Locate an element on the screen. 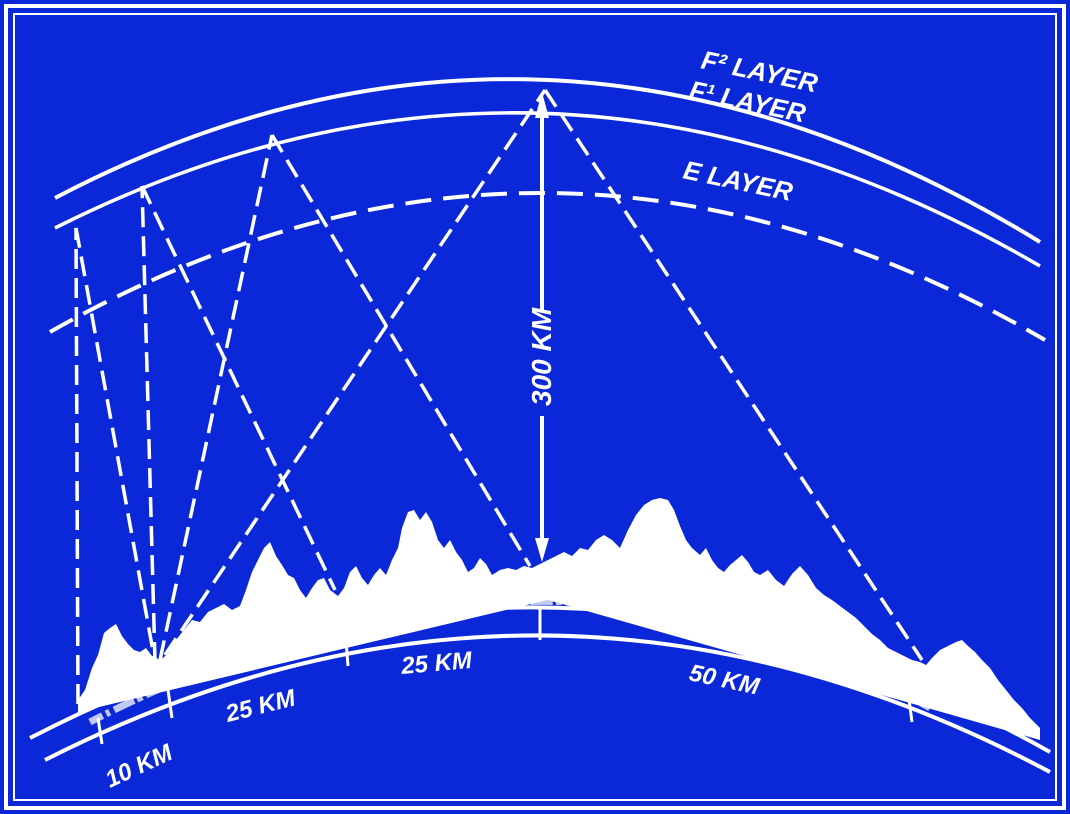 This screenshot has height=814, width=1070. height-arrow-head-top is located at coordinates (542, 105).